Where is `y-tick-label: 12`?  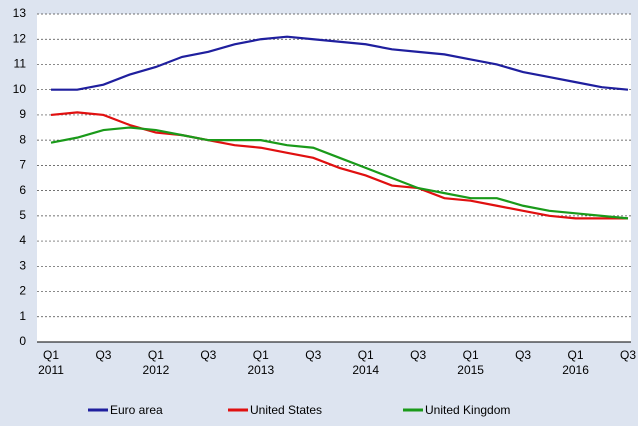 y-tick-label: 12 is located at coordinates (20, 38).